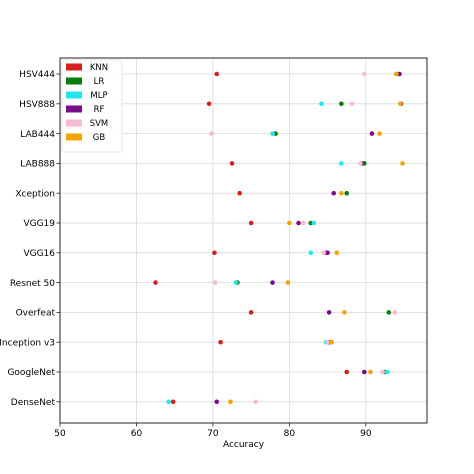 The image size is (474, 474). I want to click on legend-label-mlp: MLP, so click(98, 96).